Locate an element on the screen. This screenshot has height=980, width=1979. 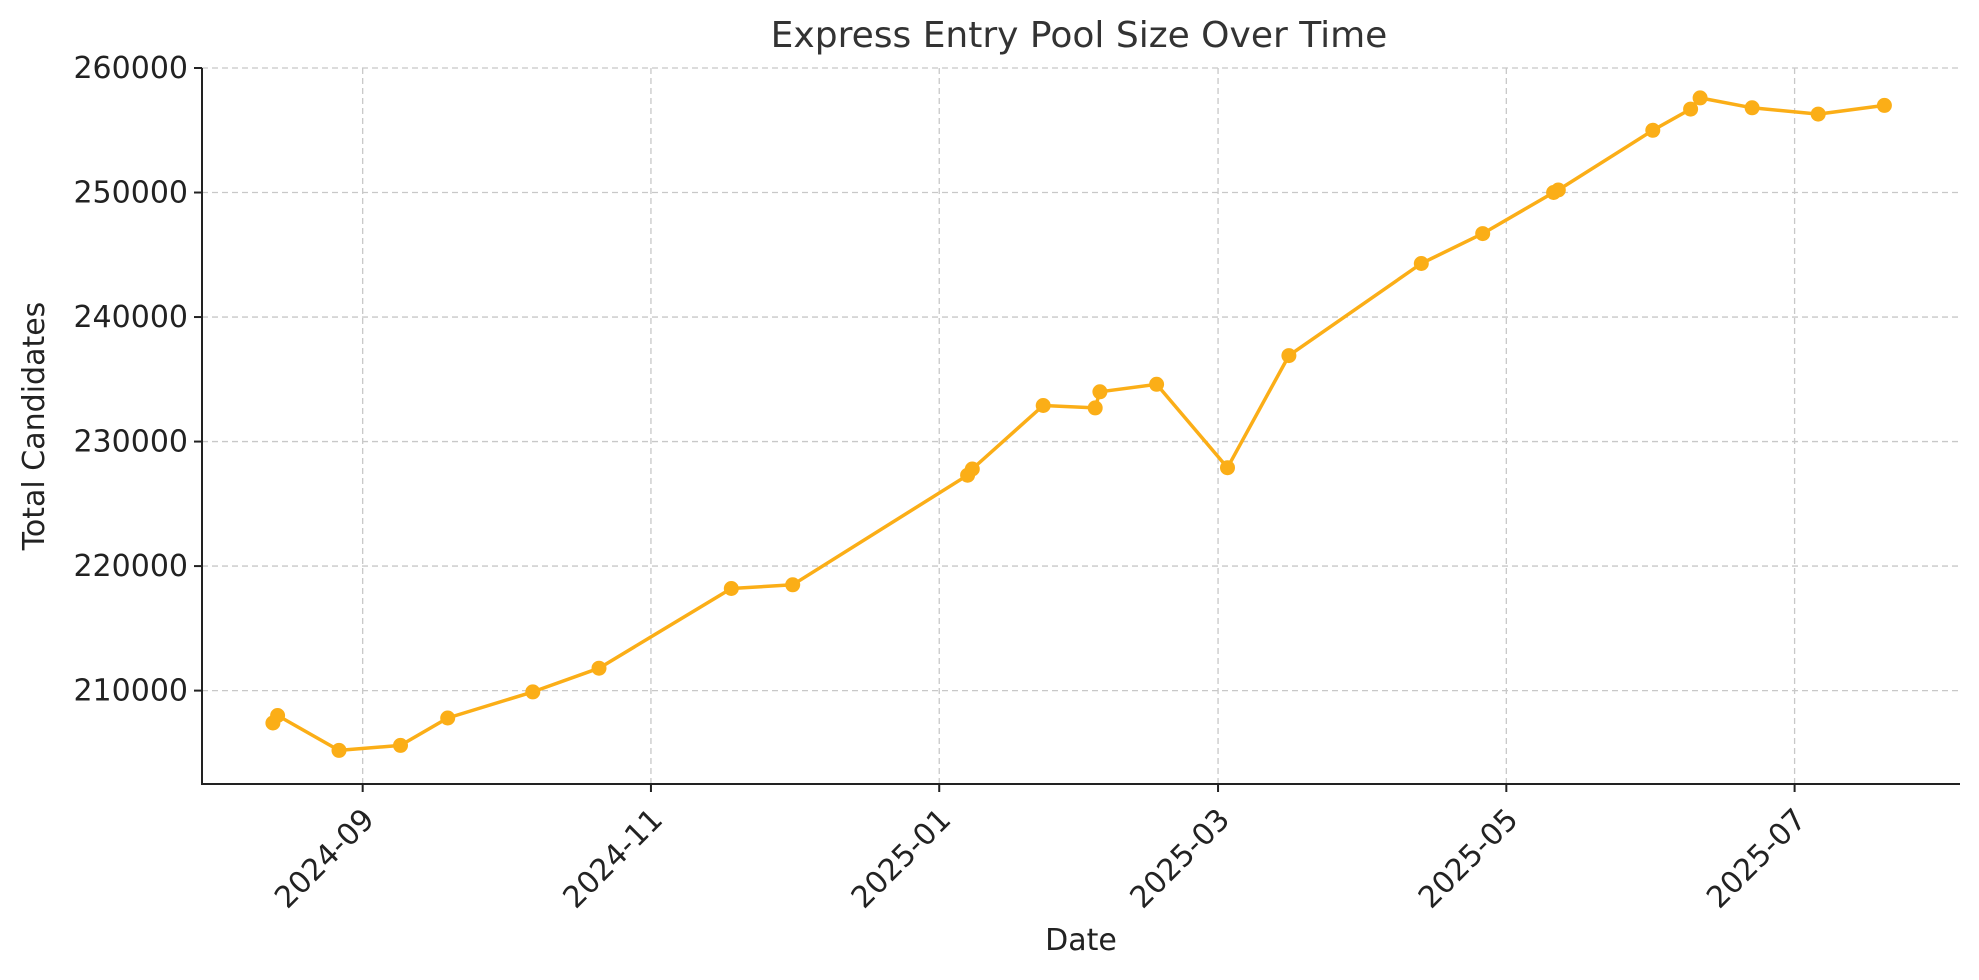
y-tick-label: 250000 is located at coordinates (130, 193).